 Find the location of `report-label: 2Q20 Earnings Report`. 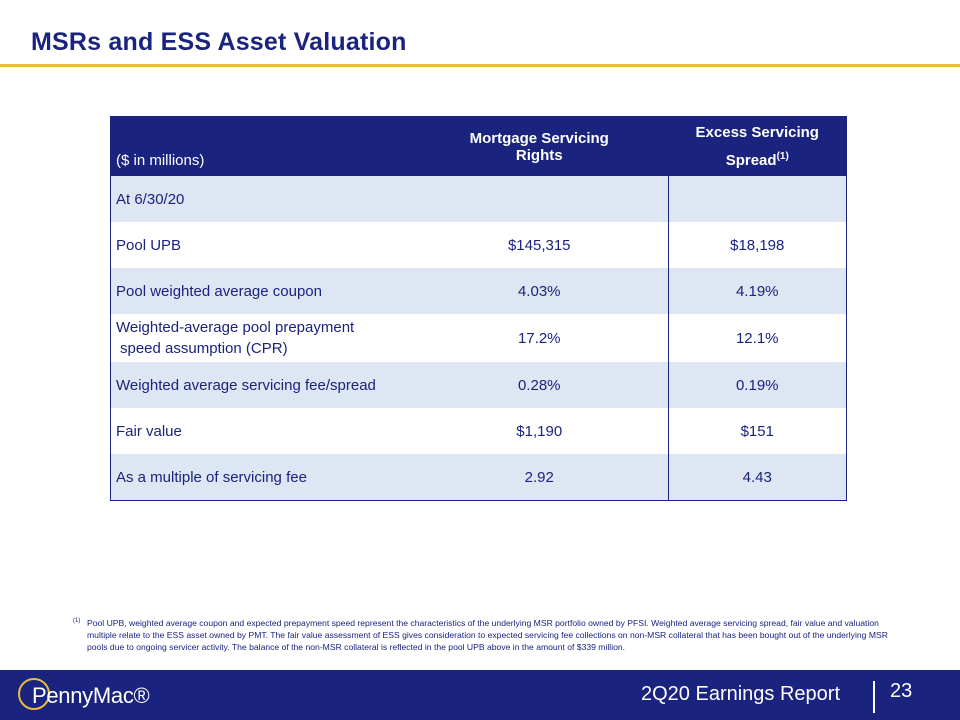

report-label: 2Q20 Earnings Report is located at coordinates (741, 694).